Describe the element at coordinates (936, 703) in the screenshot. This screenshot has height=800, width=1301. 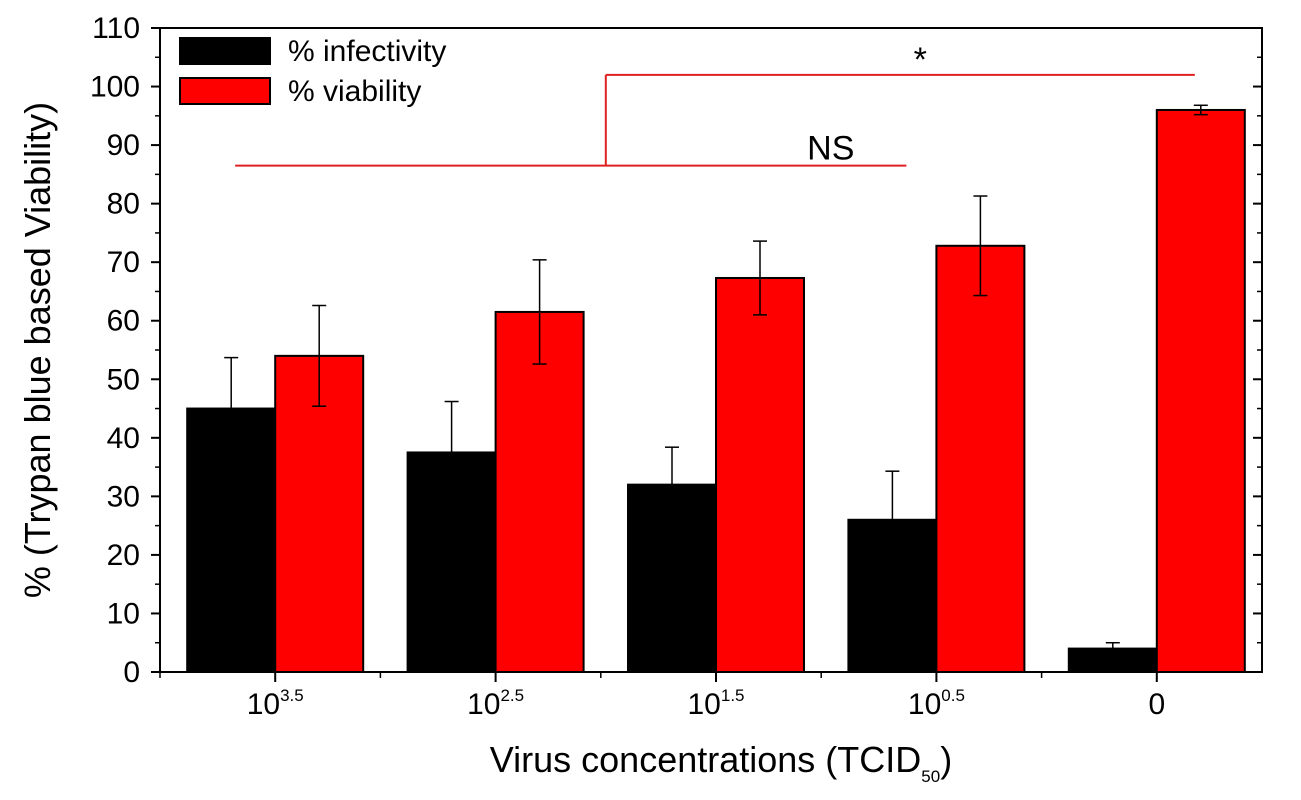
I see `x-tick-label: 100.5` at that location.